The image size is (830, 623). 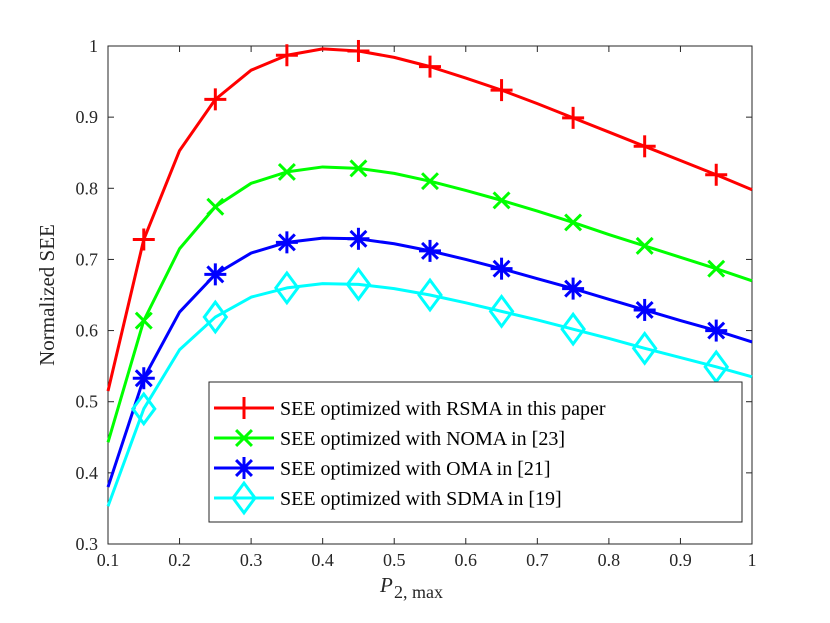 What do you see at coordinates (179, 560) in the screenshot?
I see `x-tick-label: 0.2` at bounding box center [179, 560].